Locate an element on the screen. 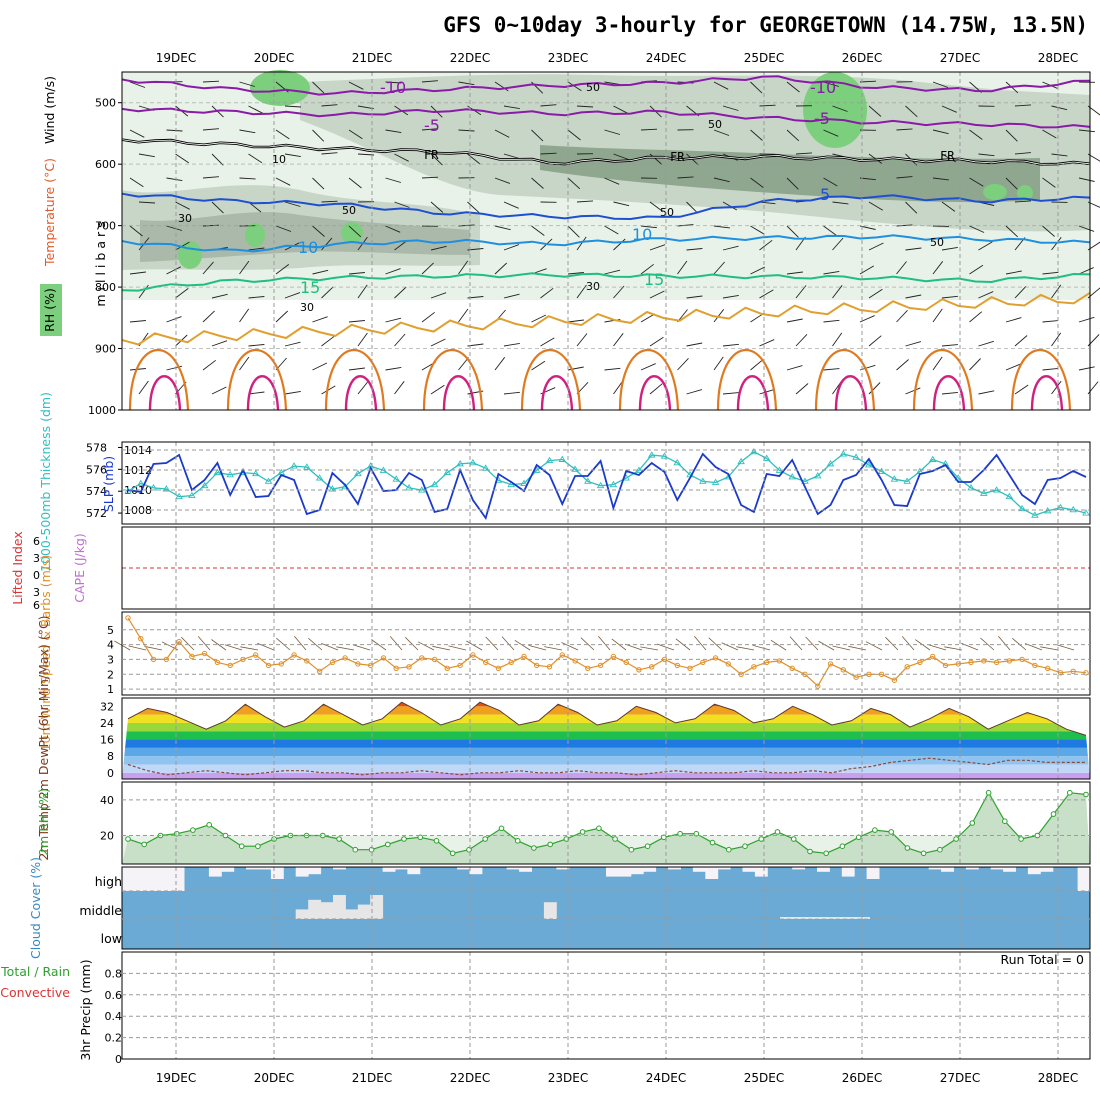 This screenshot has width=1100, height=1100. rh-wet-blob is located at coordinates (280, 88).